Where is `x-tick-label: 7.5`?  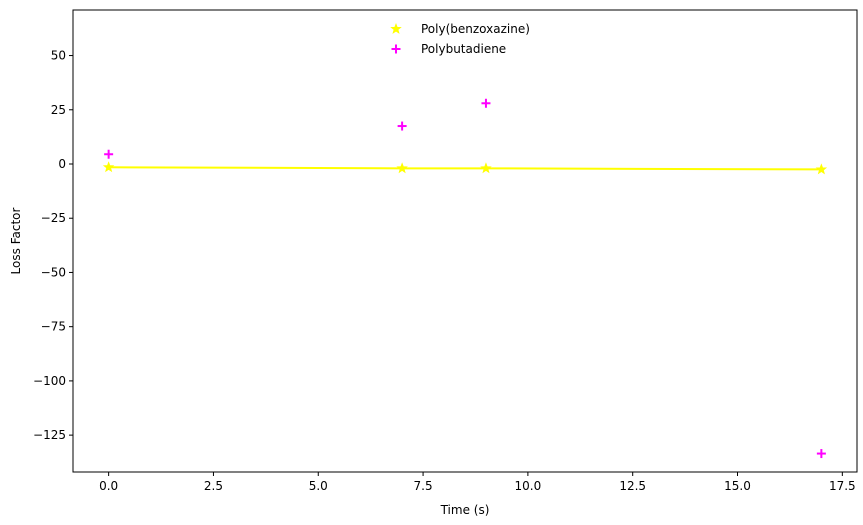
x-tick-label: 7.5 is located at coordinates (423, 486).